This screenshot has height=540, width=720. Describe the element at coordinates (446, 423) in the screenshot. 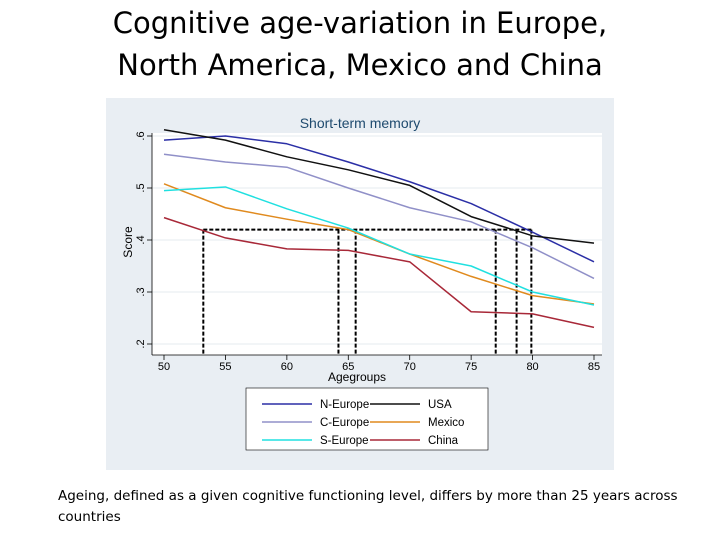

I see `legend-label-mexico: Mexico` at that location.